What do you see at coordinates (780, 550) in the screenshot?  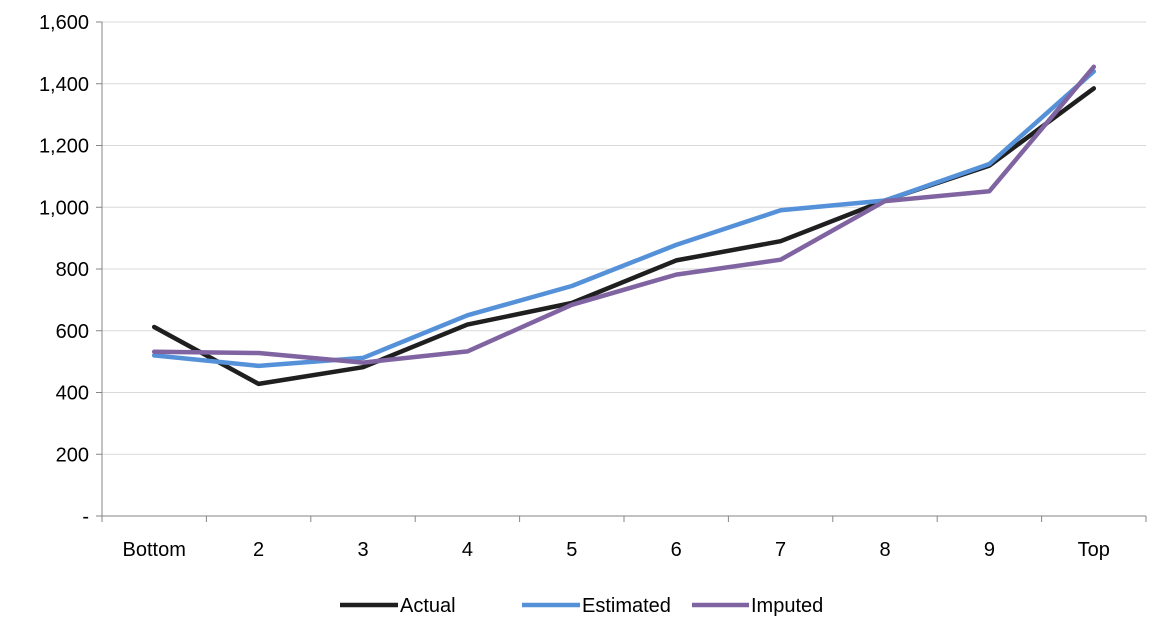 I see `x-axis-tick-label: 7` at bounding box center [780, 550].